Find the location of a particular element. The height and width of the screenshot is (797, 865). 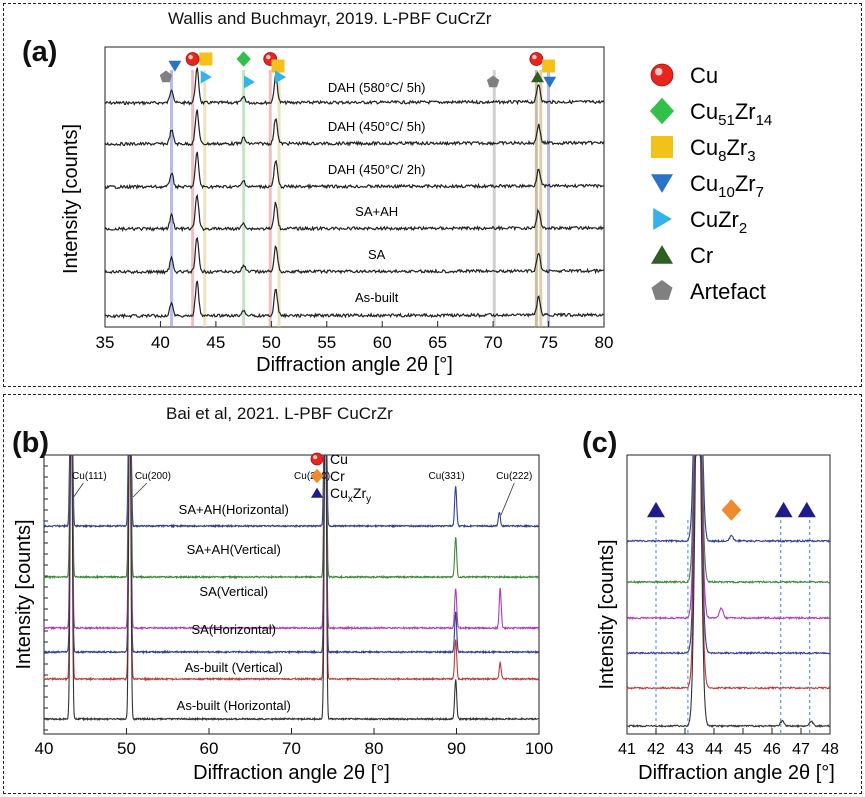

series-label-b-1: SA+AH(Vertical) is located at coordinates (234, 549).